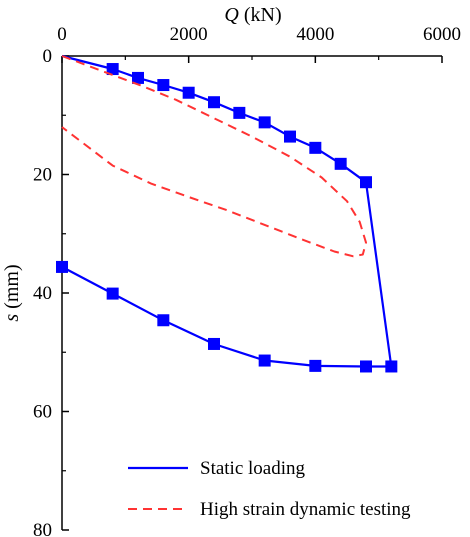 The height and width of the screenshot is (537, 470). Describe the element at coordinates (42, 175) in the screenshot. I see `y-tick-label: 20` at that location.